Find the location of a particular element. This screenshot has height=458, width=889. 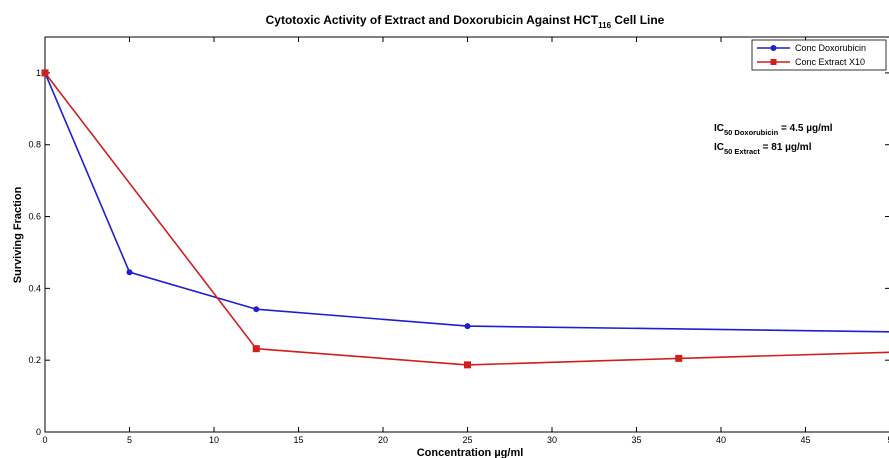

annotation-ic50-extract: IC50 Extract = 81 µg/ml is located at coordinates (763, 149).